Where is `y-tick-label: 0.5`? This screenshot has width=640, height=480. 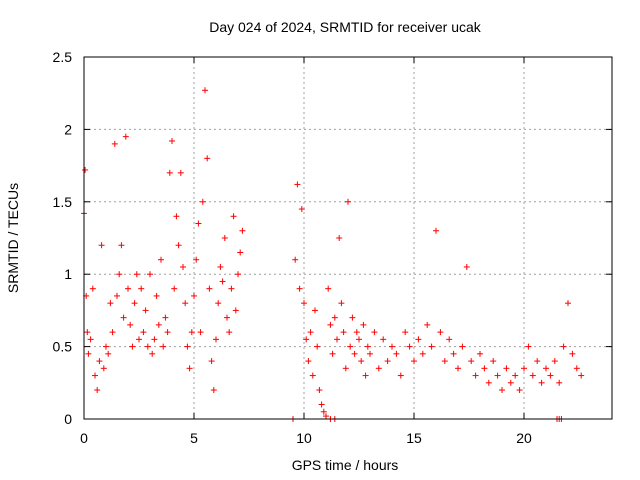 y-tick-label: 0.5 is located at coordinates (63, 347).